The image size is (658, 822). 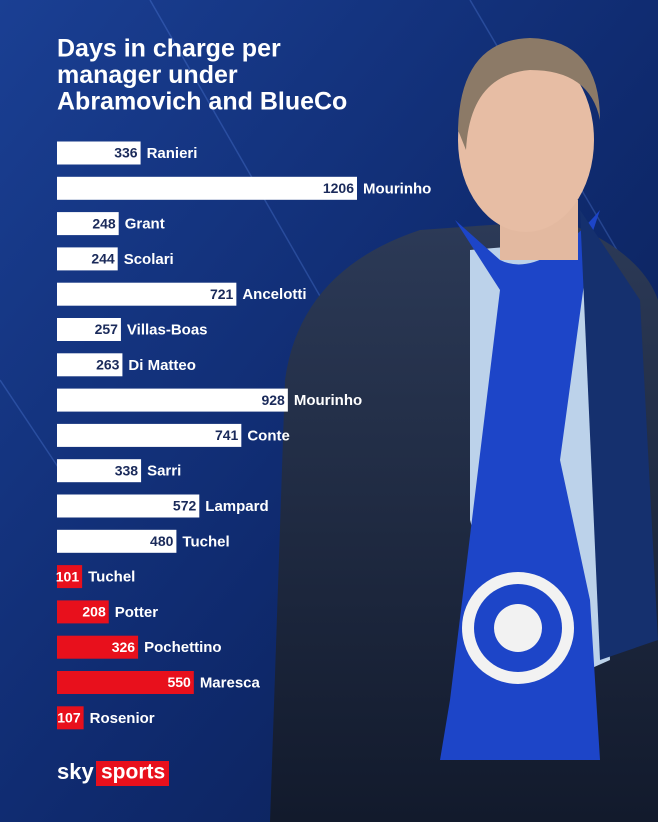 What do you see at coordinates (124, 647) in the screenshot?
I see `value-label: 326` at bounding box center [124, 647].